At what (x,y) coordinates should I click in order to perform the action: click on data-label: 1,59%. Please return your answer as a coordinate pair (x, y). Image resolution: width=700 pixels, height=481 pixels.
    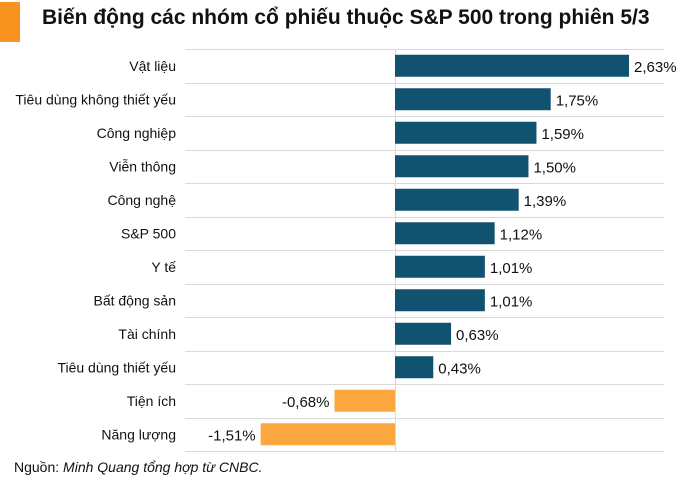
    Looking at the image, I should click on (562, 134).